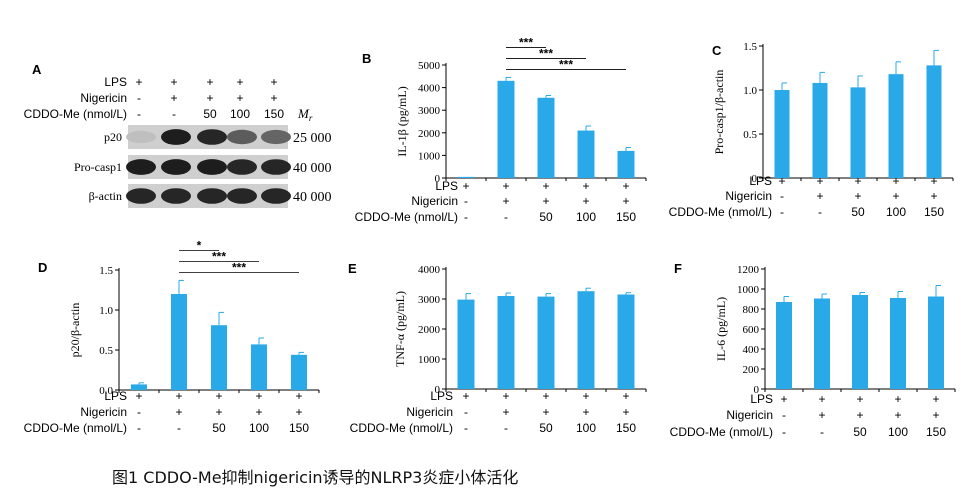 The height and width of the screenshot is (490, 971). Describe the element at coordinates (429, 270) in the screenshot. I see `y-tick-label: 4000` at that location.